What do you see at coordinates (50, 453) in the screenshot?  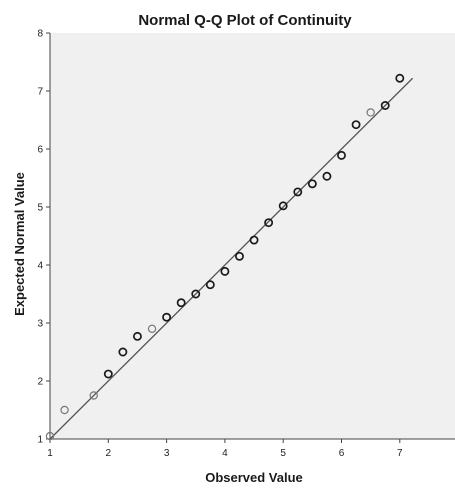 I see `x-tick-label-1: 1` at bounding box center [50, 453].